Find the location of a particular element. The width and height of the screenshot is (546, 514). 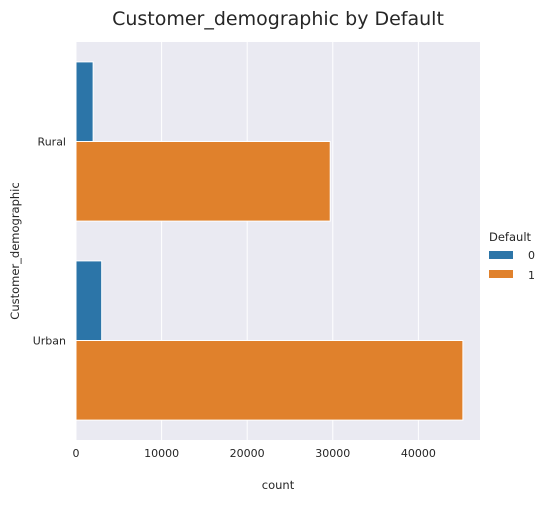

legend: Default 0 1 is located at coordinates (512, 256).